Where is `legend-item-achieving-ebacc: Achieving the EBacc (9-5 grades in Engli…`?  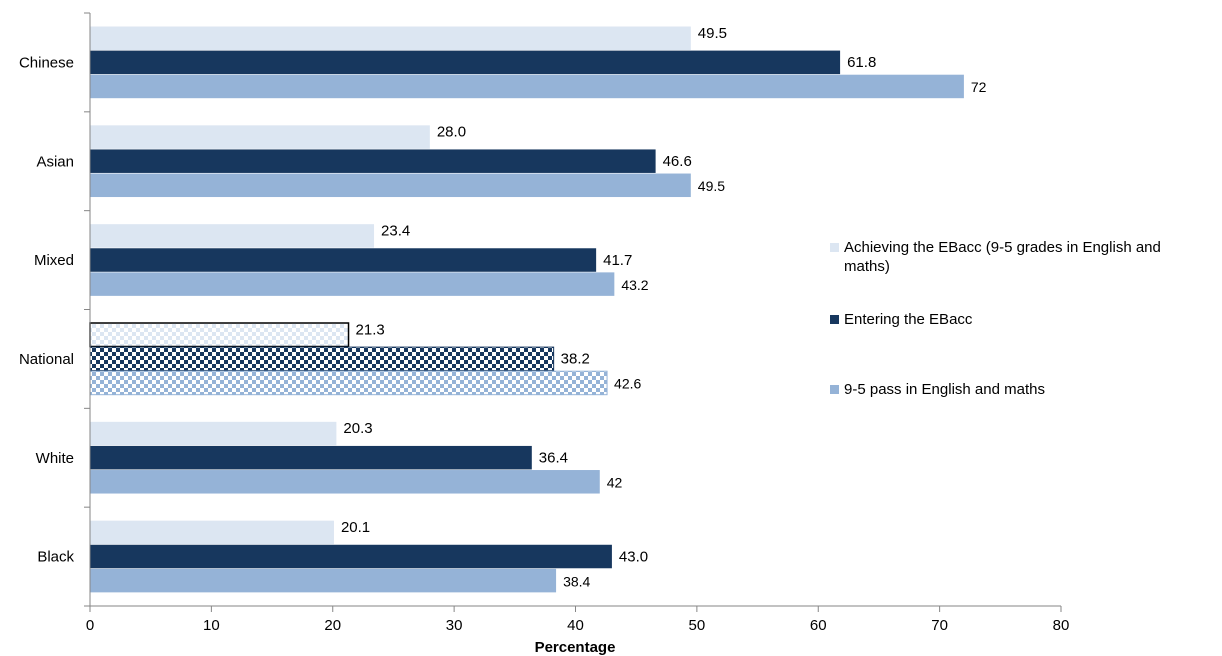 legend-item-achieving-ebacc: Achieving the EBacc (9-5 grades in Engli… is located at coordinates (1018, 257).